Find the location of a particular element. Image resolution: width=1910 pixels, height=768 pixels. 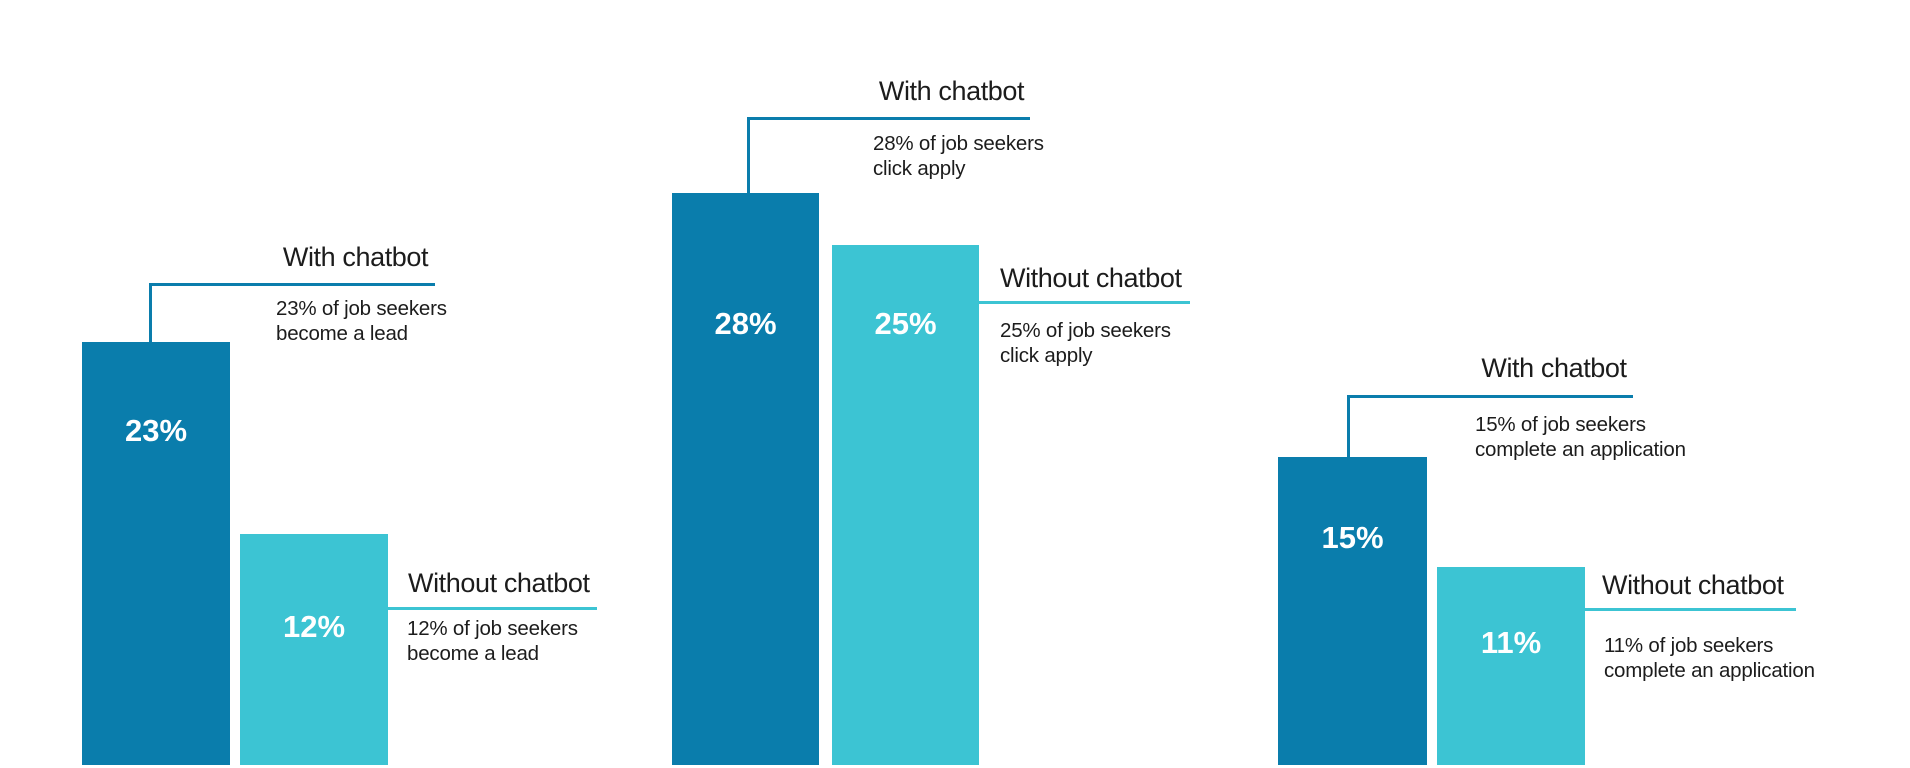

bar-without-chatbot: 25% is located at coordinates (905, 505).